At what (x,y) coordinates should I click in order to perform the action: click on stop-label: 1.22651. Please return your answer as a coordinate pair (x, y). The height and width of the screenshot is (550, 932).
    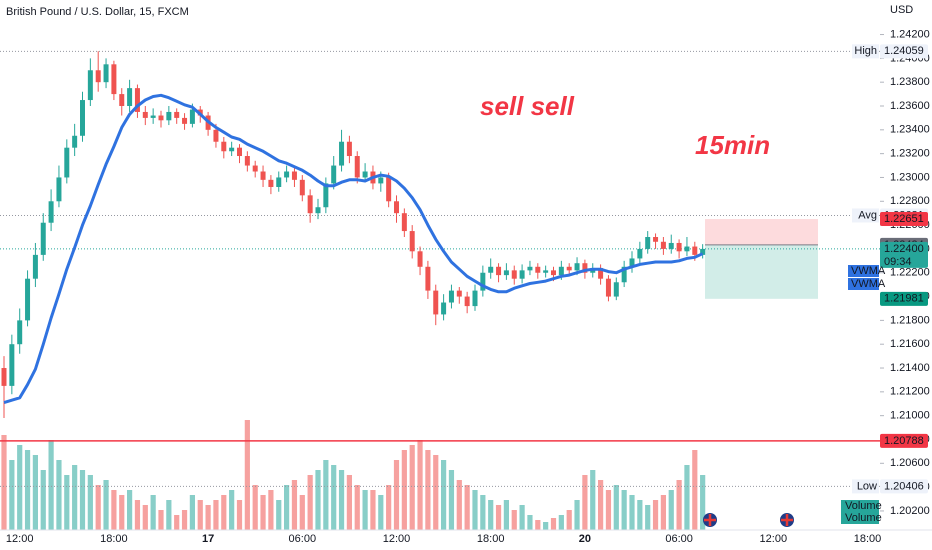
    Looking at the image, I should click on (904, 219).